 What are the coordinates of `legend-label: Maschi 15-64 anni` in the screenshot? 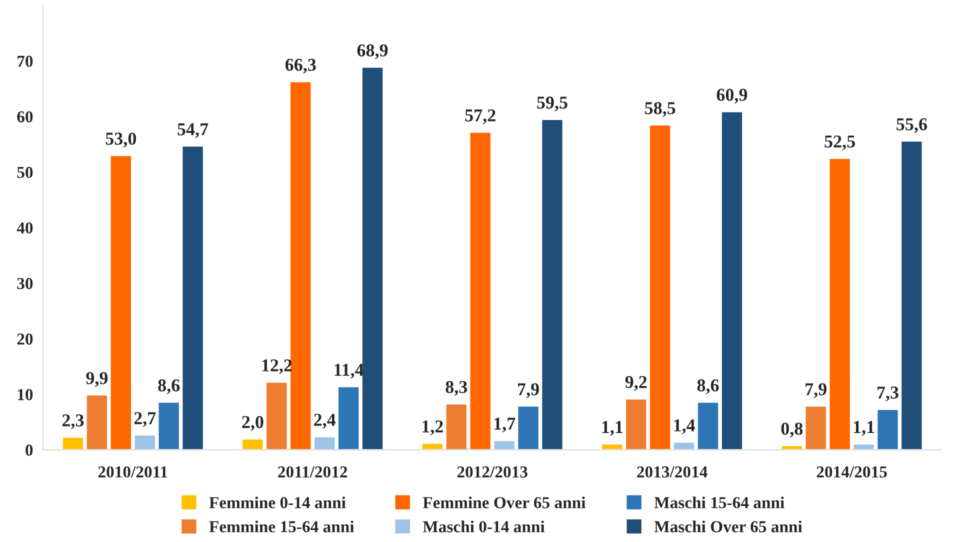 It's located at (719, 502).